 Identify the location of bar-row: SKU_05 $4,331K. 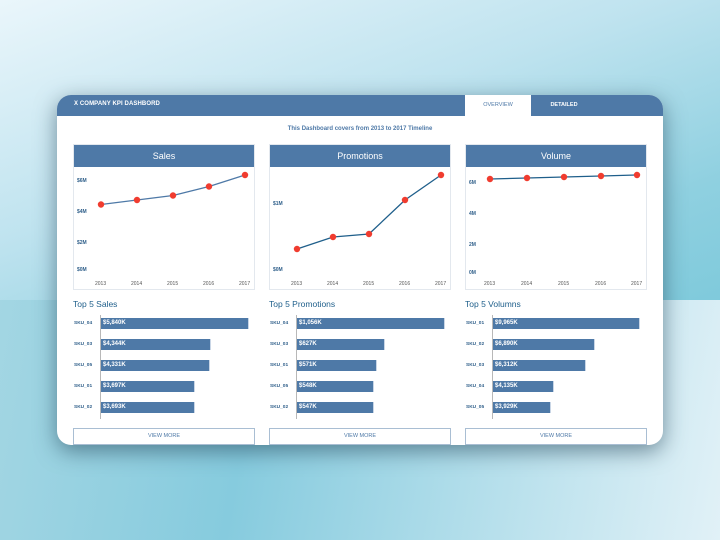
(164, 365).